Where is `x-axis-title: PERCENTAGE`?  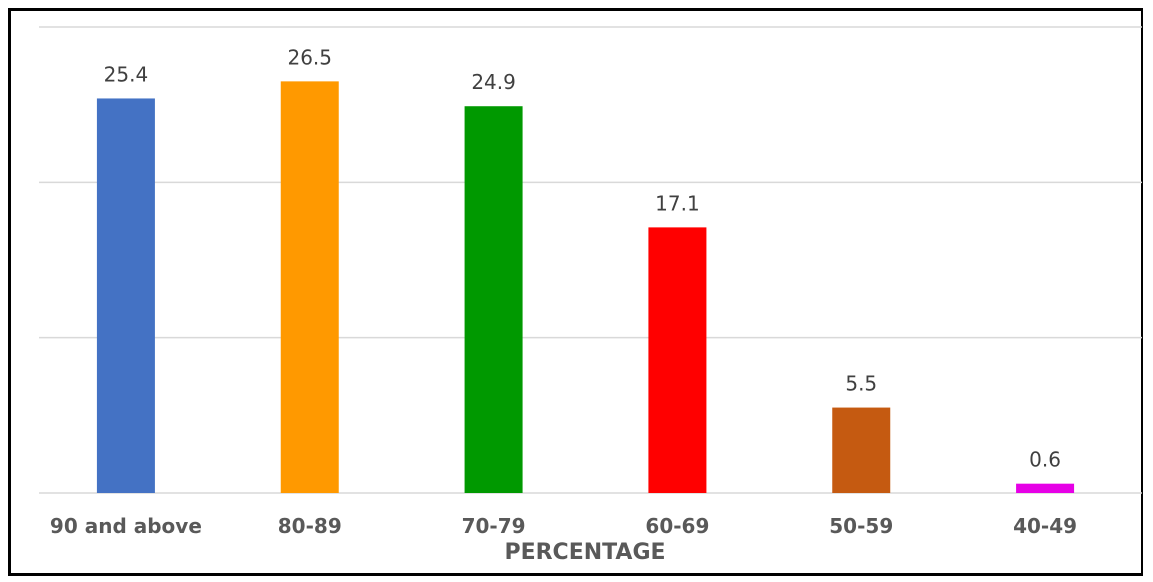
x-axis-title: PERCENTAGE is located at coordinates (584, 552).